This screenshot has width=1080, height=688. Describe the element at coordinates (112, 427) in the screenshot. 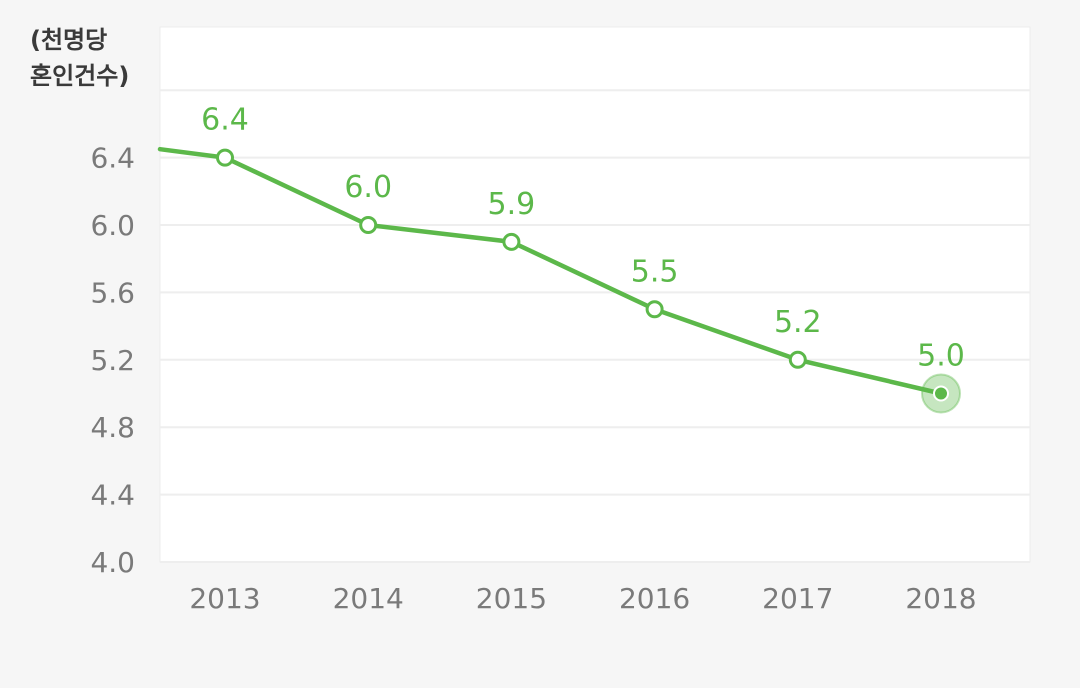

I see `y-tick-label: 4.8` at that location.